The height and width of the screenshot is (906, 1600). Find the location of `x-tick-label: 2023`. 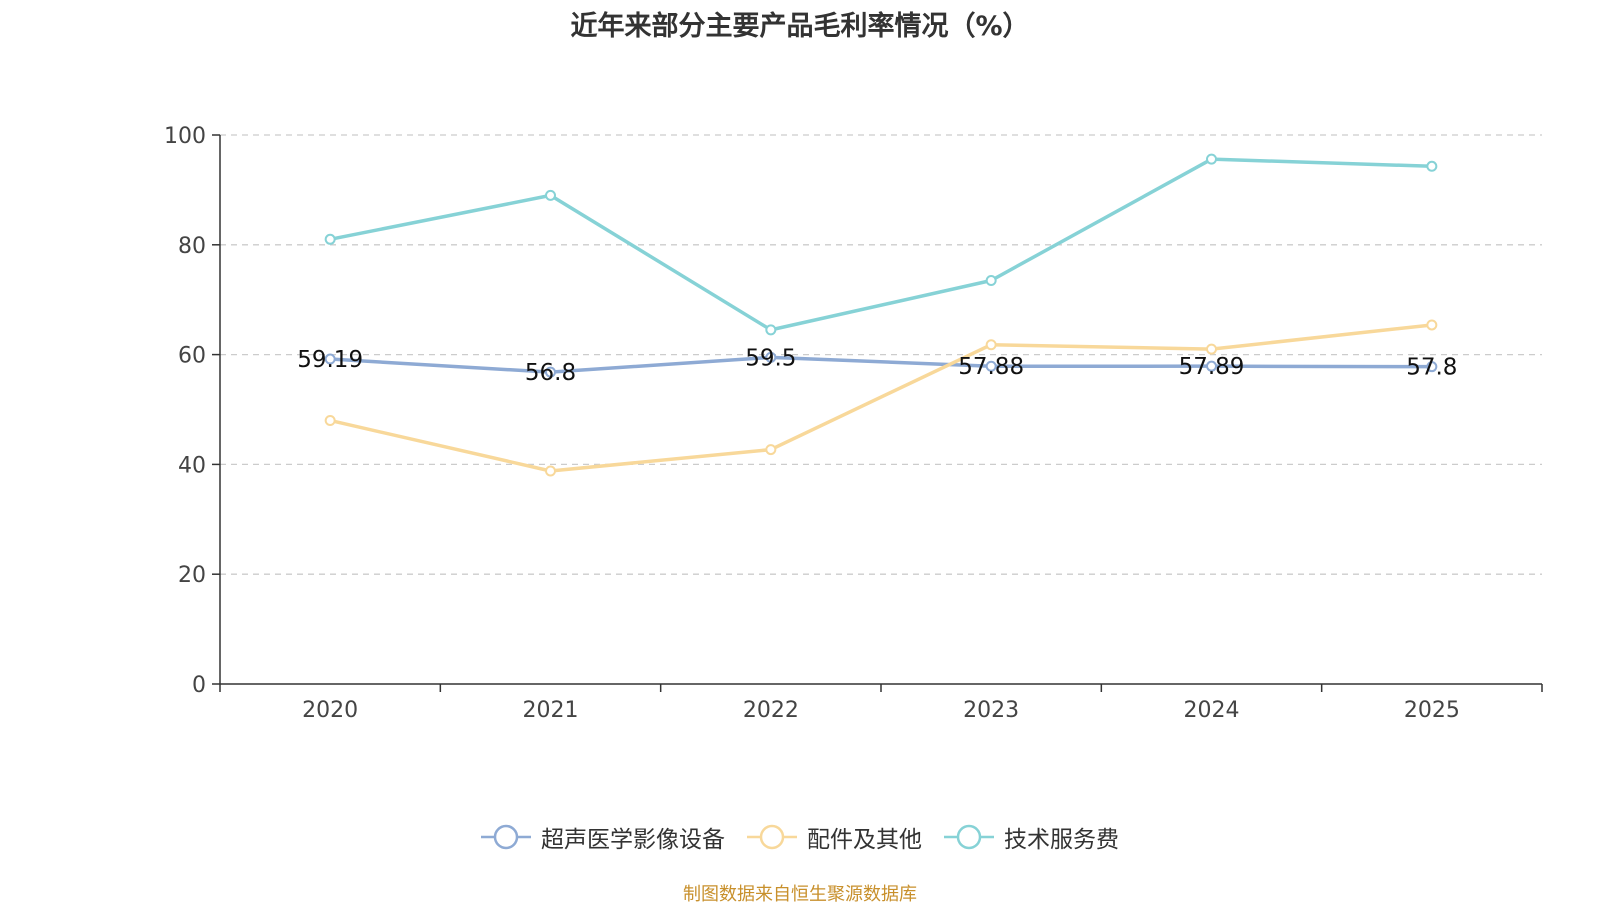

x-tick-label: 2023 is located at coordinates (991, 710).